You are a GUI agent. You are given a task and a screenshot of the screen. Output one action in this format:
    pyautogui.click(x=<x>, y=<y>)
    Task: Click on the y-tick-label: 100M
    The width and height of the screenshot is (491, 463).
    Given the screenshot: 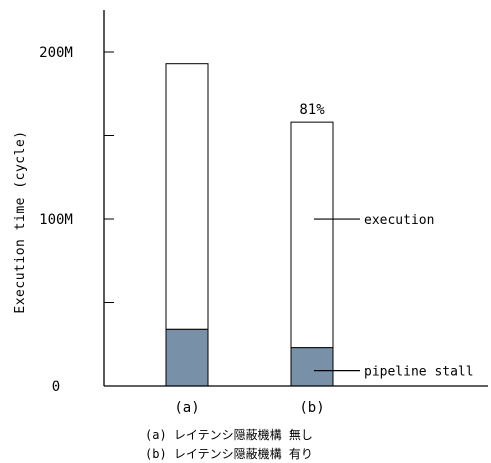 What is the action you would take?
    pyautogui.click(x=56, y=220)
    